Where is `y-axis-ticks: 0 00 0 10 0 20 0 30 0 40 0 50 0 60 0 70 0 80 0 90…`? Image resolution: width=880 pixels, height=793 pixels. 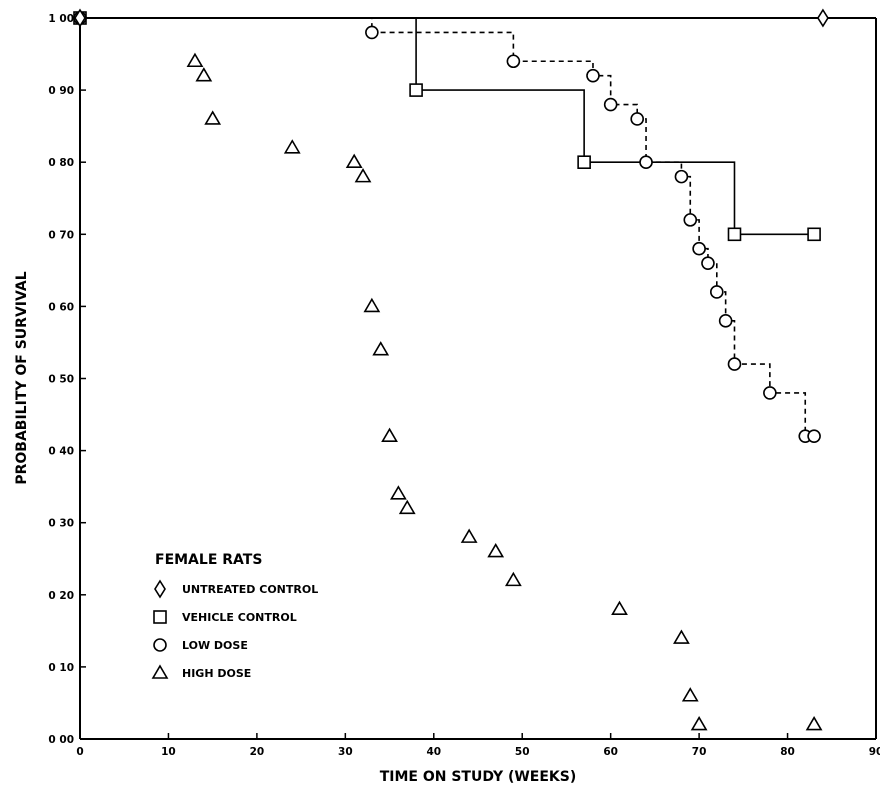 y-axis-ticks: 0 00 0 10 0 20 0 30 0 40 0 50 0 60 0 70 0 80 0 90… is located at coordinates (67, 379).